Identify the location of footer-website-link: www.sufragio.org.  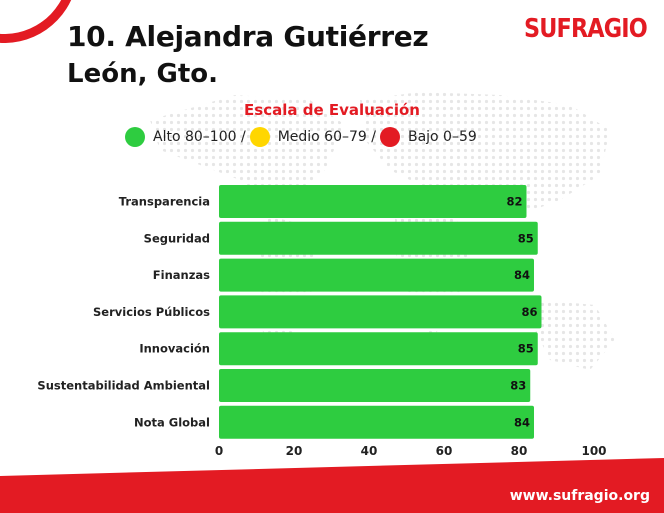
(579, 496).